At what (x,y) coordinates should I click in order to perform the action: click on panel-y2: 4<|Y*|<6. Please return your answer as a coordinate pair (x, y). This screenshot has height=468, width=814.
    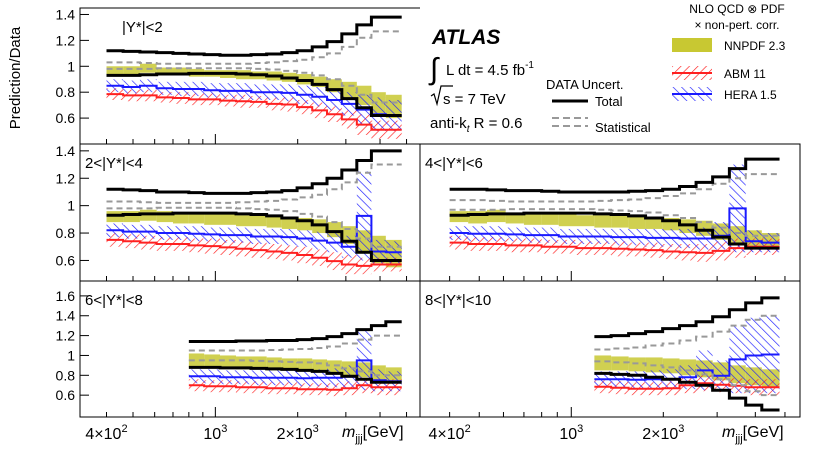
    Looking at the image, I should click on (610, 212).